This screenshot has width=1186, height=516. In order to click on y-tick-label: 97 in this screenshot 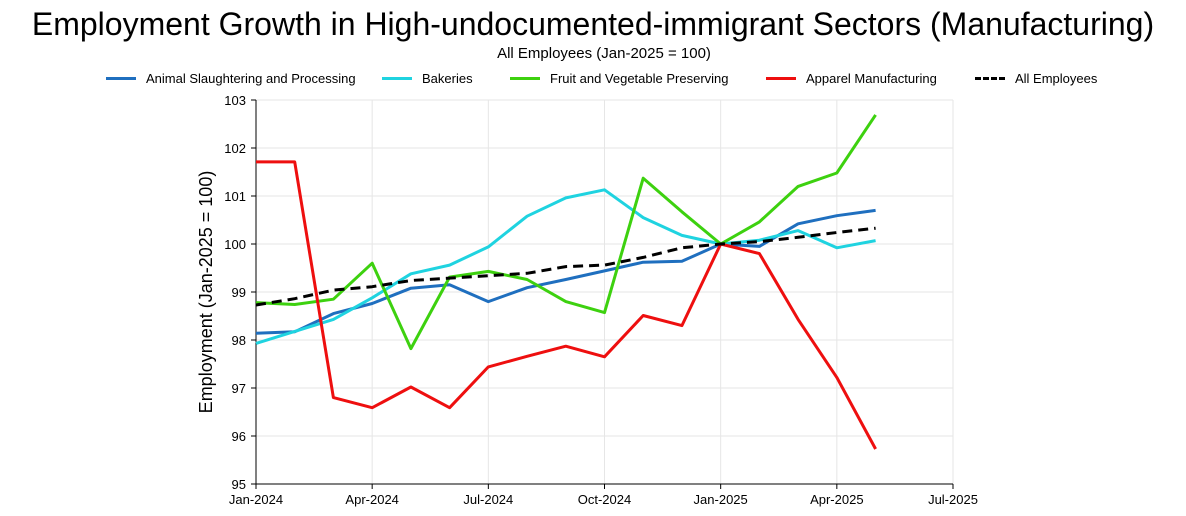, I will do `click(239, 388)`.